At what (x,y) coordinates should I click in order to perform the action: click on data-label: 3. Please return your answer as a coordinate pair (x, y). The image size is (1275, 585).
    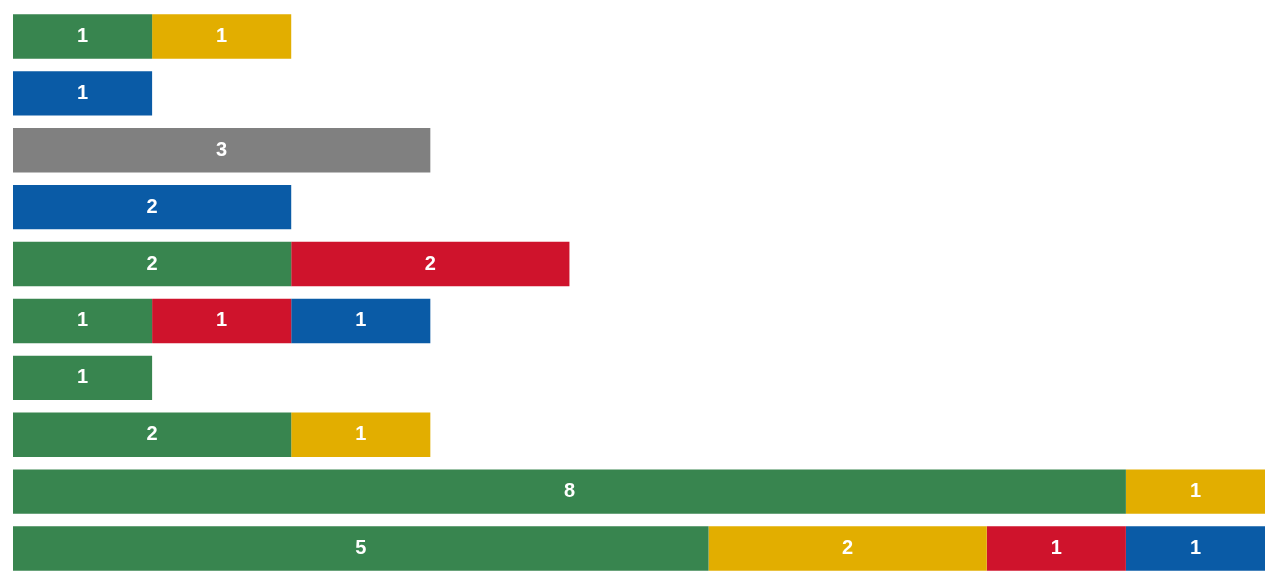
    Looking at the image, I should click on (222, 148).